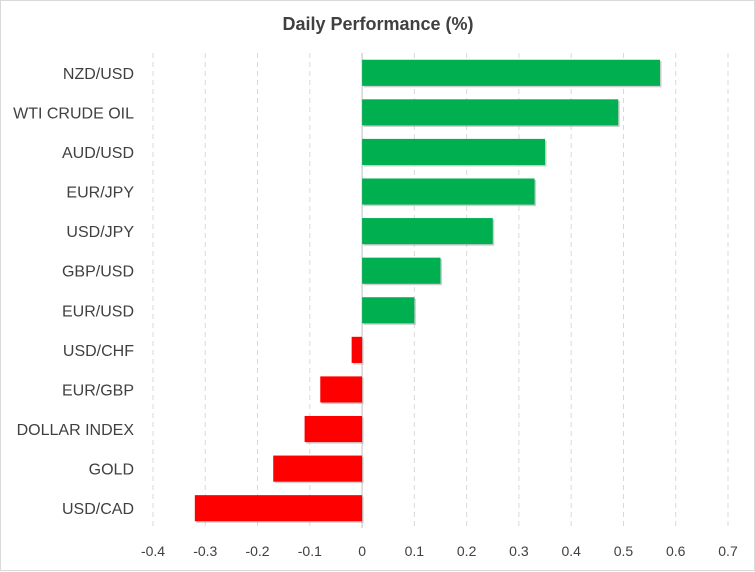 This screenshot has width=755, height=572. I want to click on bar-eur-gbp, so click(341, 389).